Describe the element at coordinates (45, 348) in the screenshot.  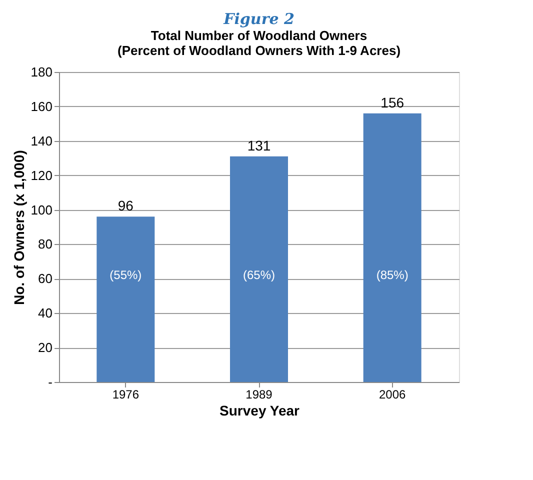
I see `y-tick-label: 20` at that location.